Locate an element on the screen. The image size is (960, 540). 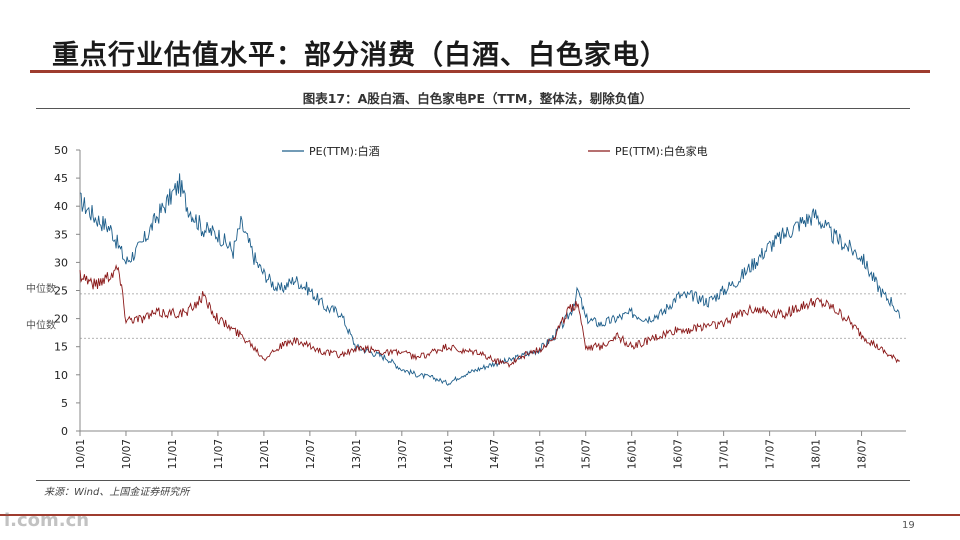
x-tick-label: 17/07 is located at coordinates (771, 454).